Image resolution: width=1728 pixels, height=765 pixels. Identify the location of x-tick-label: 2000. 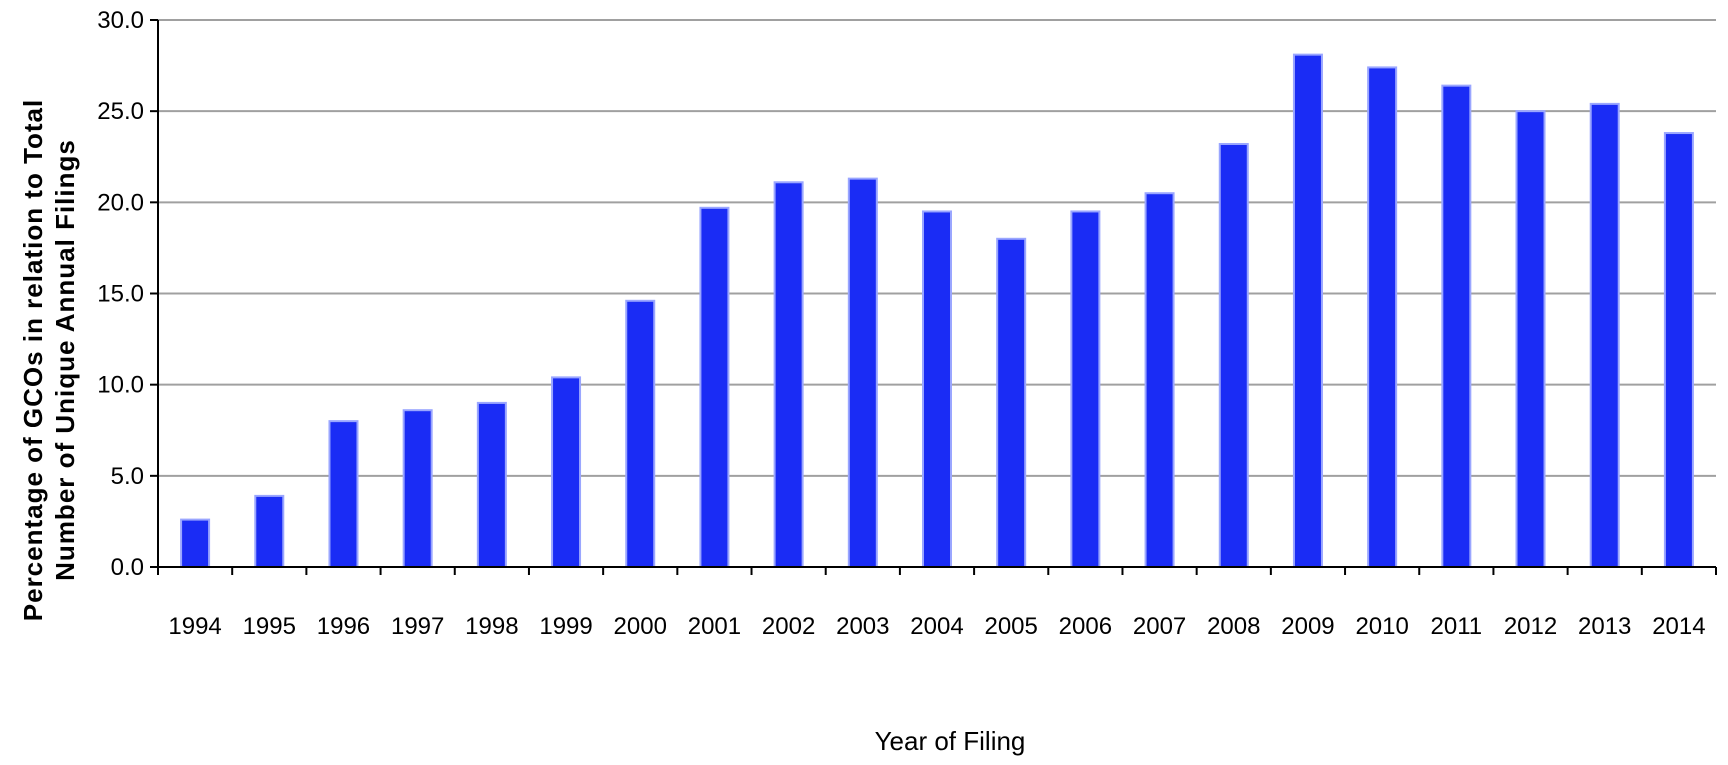
(640, 626).